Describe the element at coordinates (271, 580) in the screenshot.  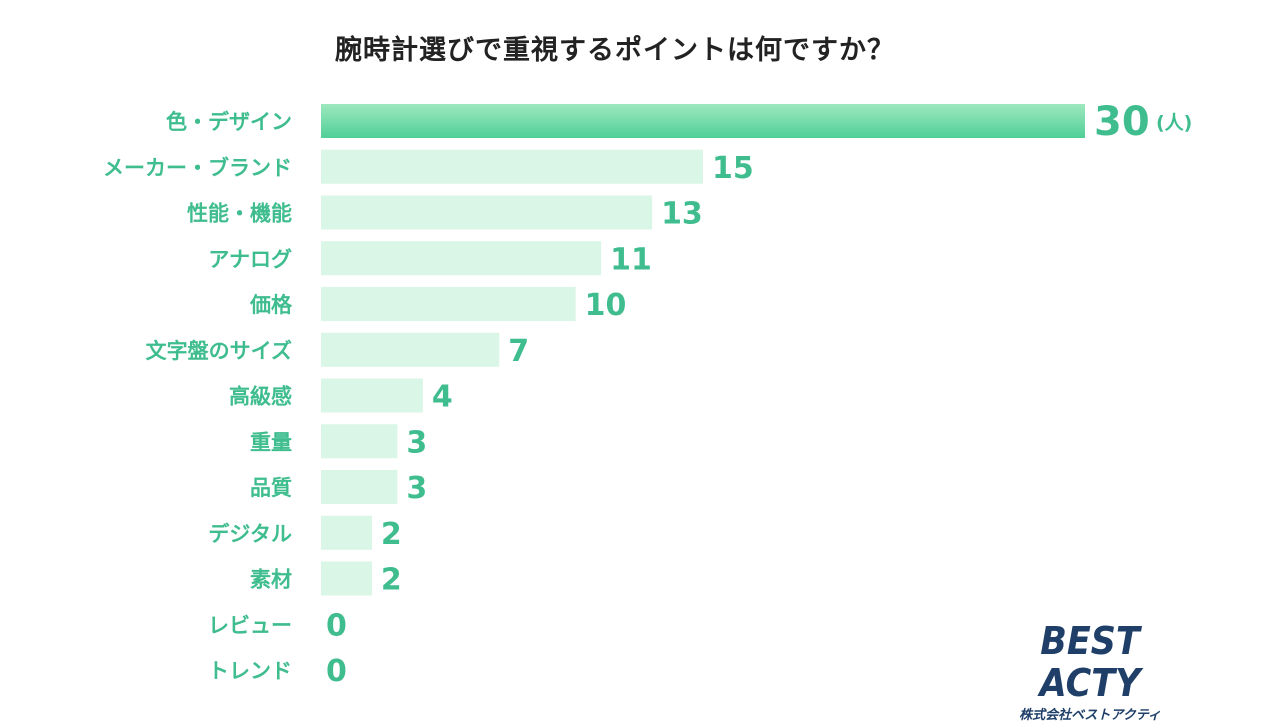
I see `category-label: 素材` at that location.